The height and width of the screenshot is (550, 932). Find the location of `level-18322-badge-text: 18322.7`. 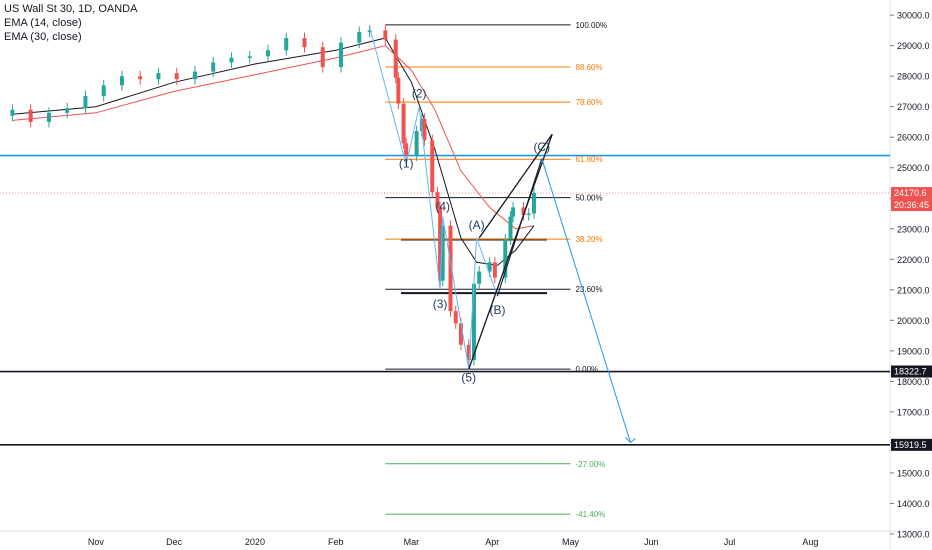

level-18322-badge-text: 18322.7 is located at coordinates (910, 372).